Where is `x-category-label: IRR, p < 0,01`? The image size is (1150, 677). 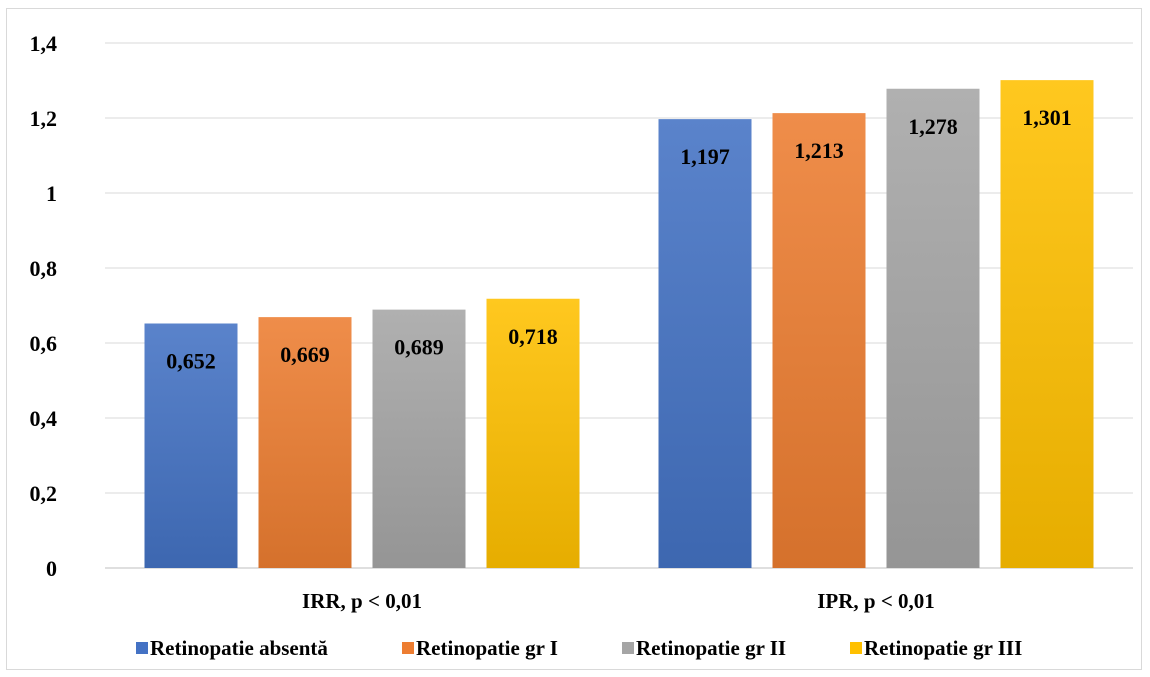 x-category-label: IRR, p < 0,01 is located at coordinates (362, 601).